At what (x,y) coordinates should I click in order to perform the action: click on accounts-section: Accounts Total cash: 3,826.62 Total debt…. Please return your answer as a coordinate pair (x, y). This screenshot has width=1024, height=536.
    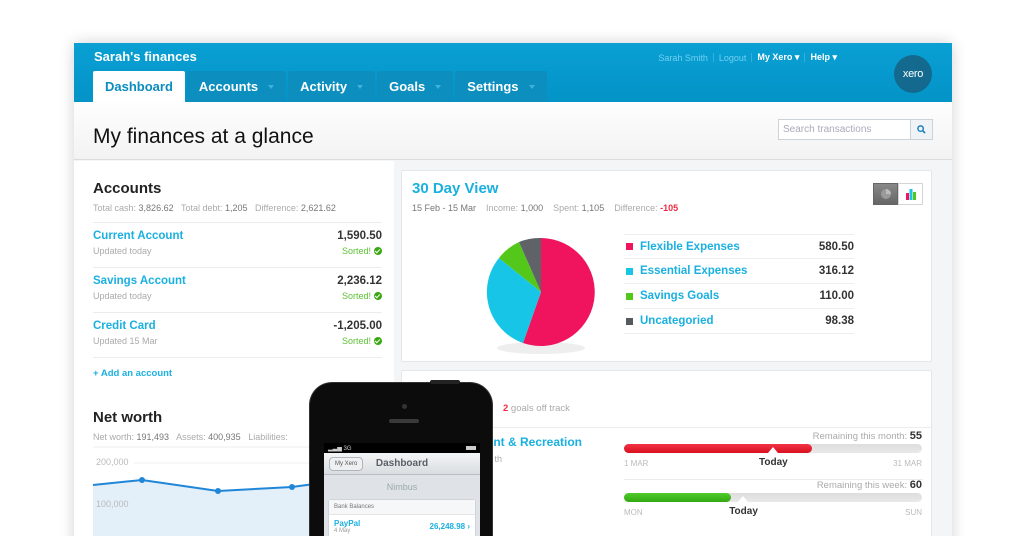
    Looking at the image, I should click on (237, 279).